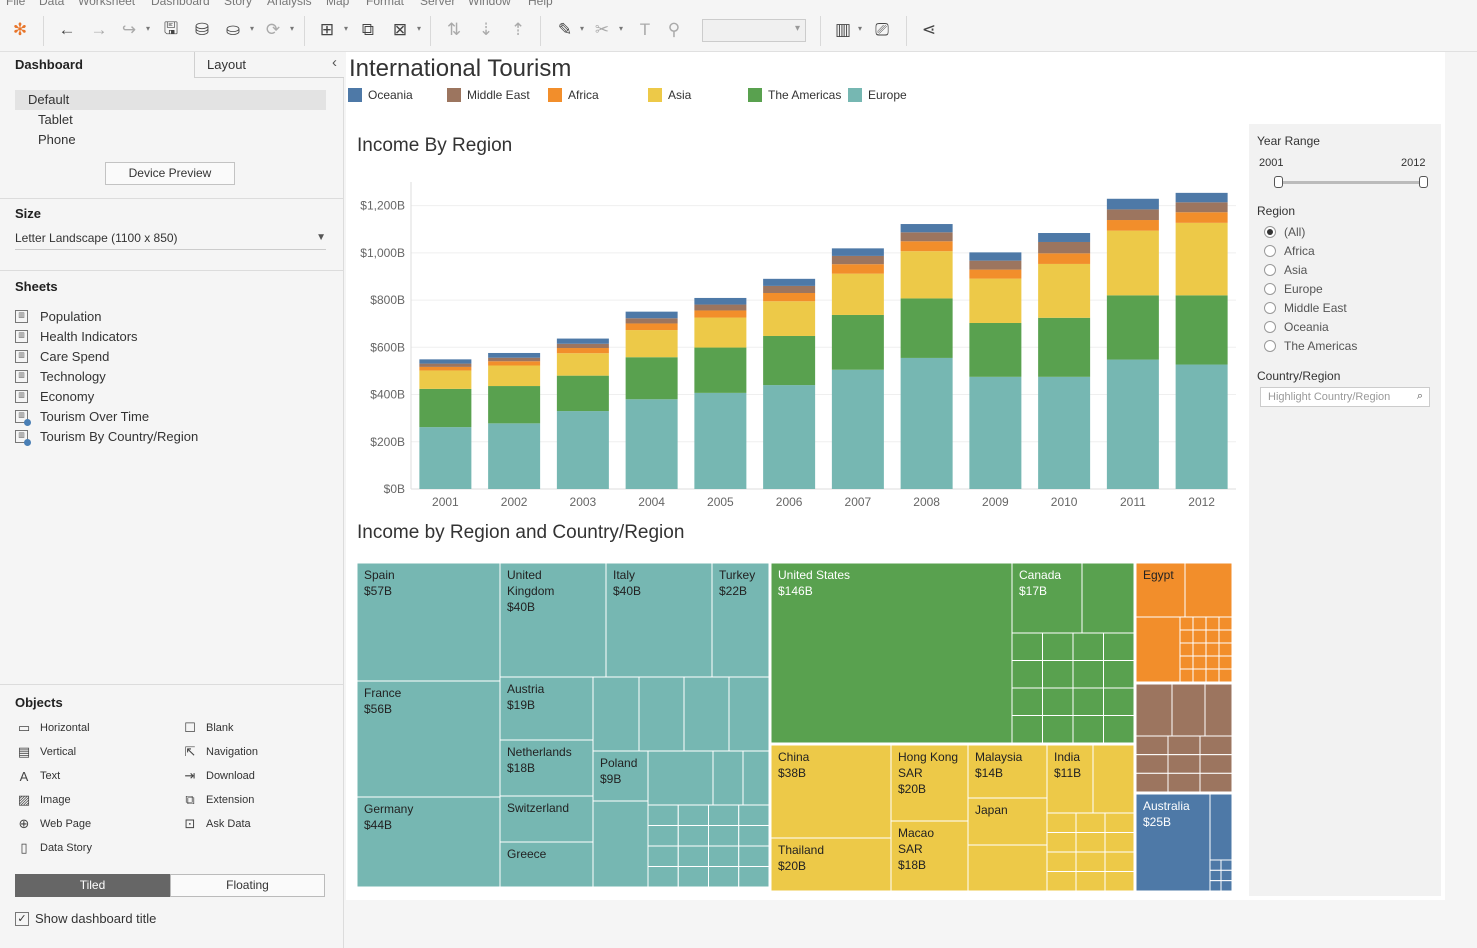 This screenshot has height=948, width=1477. Describe the element at coordinates (929, 29) in the screenshot. I see `share-icon: ⋖` at that location.